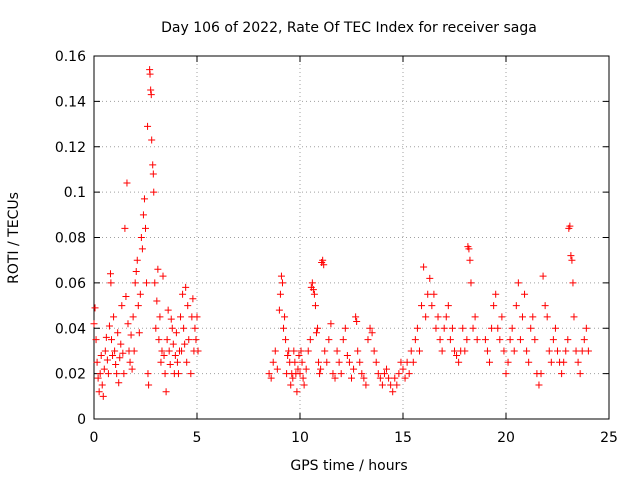 This screenshot has width=640, height=480. I want to click on y-tick-label: 0.16, so click(70, 57).